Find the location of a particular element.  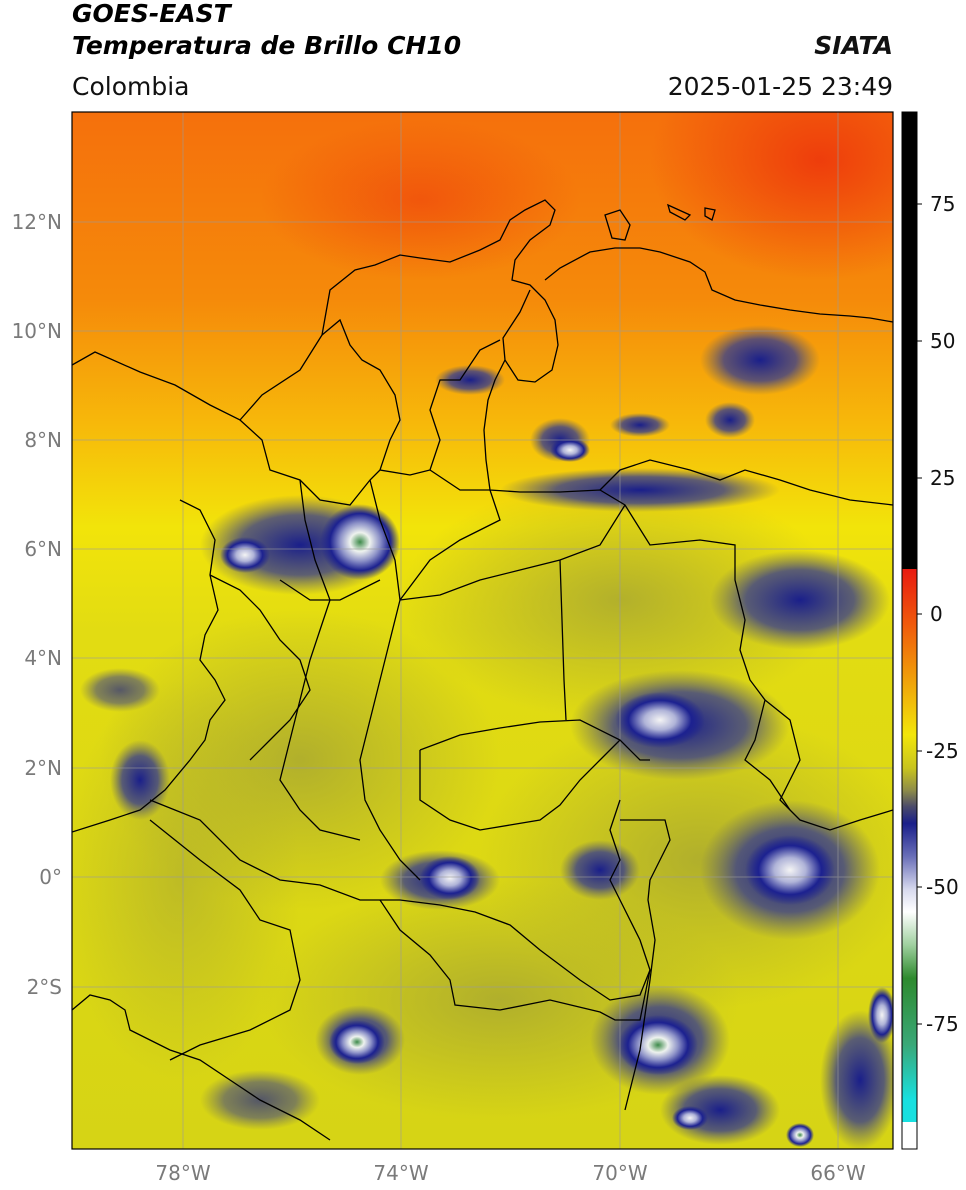

lon-label: 70°W is located at coordinates (619, 1173).